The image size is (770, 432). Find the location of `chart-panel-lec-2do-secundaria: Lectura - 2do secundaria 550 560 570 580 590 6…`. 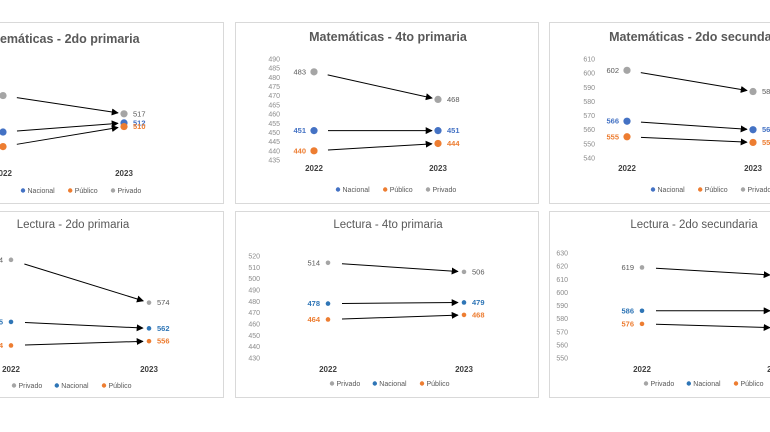

chart-panel-lec-2do-secundaria: Lectura - 2do secundaria 550 560 570 580 590 6… is located at coordinates (659, 304).